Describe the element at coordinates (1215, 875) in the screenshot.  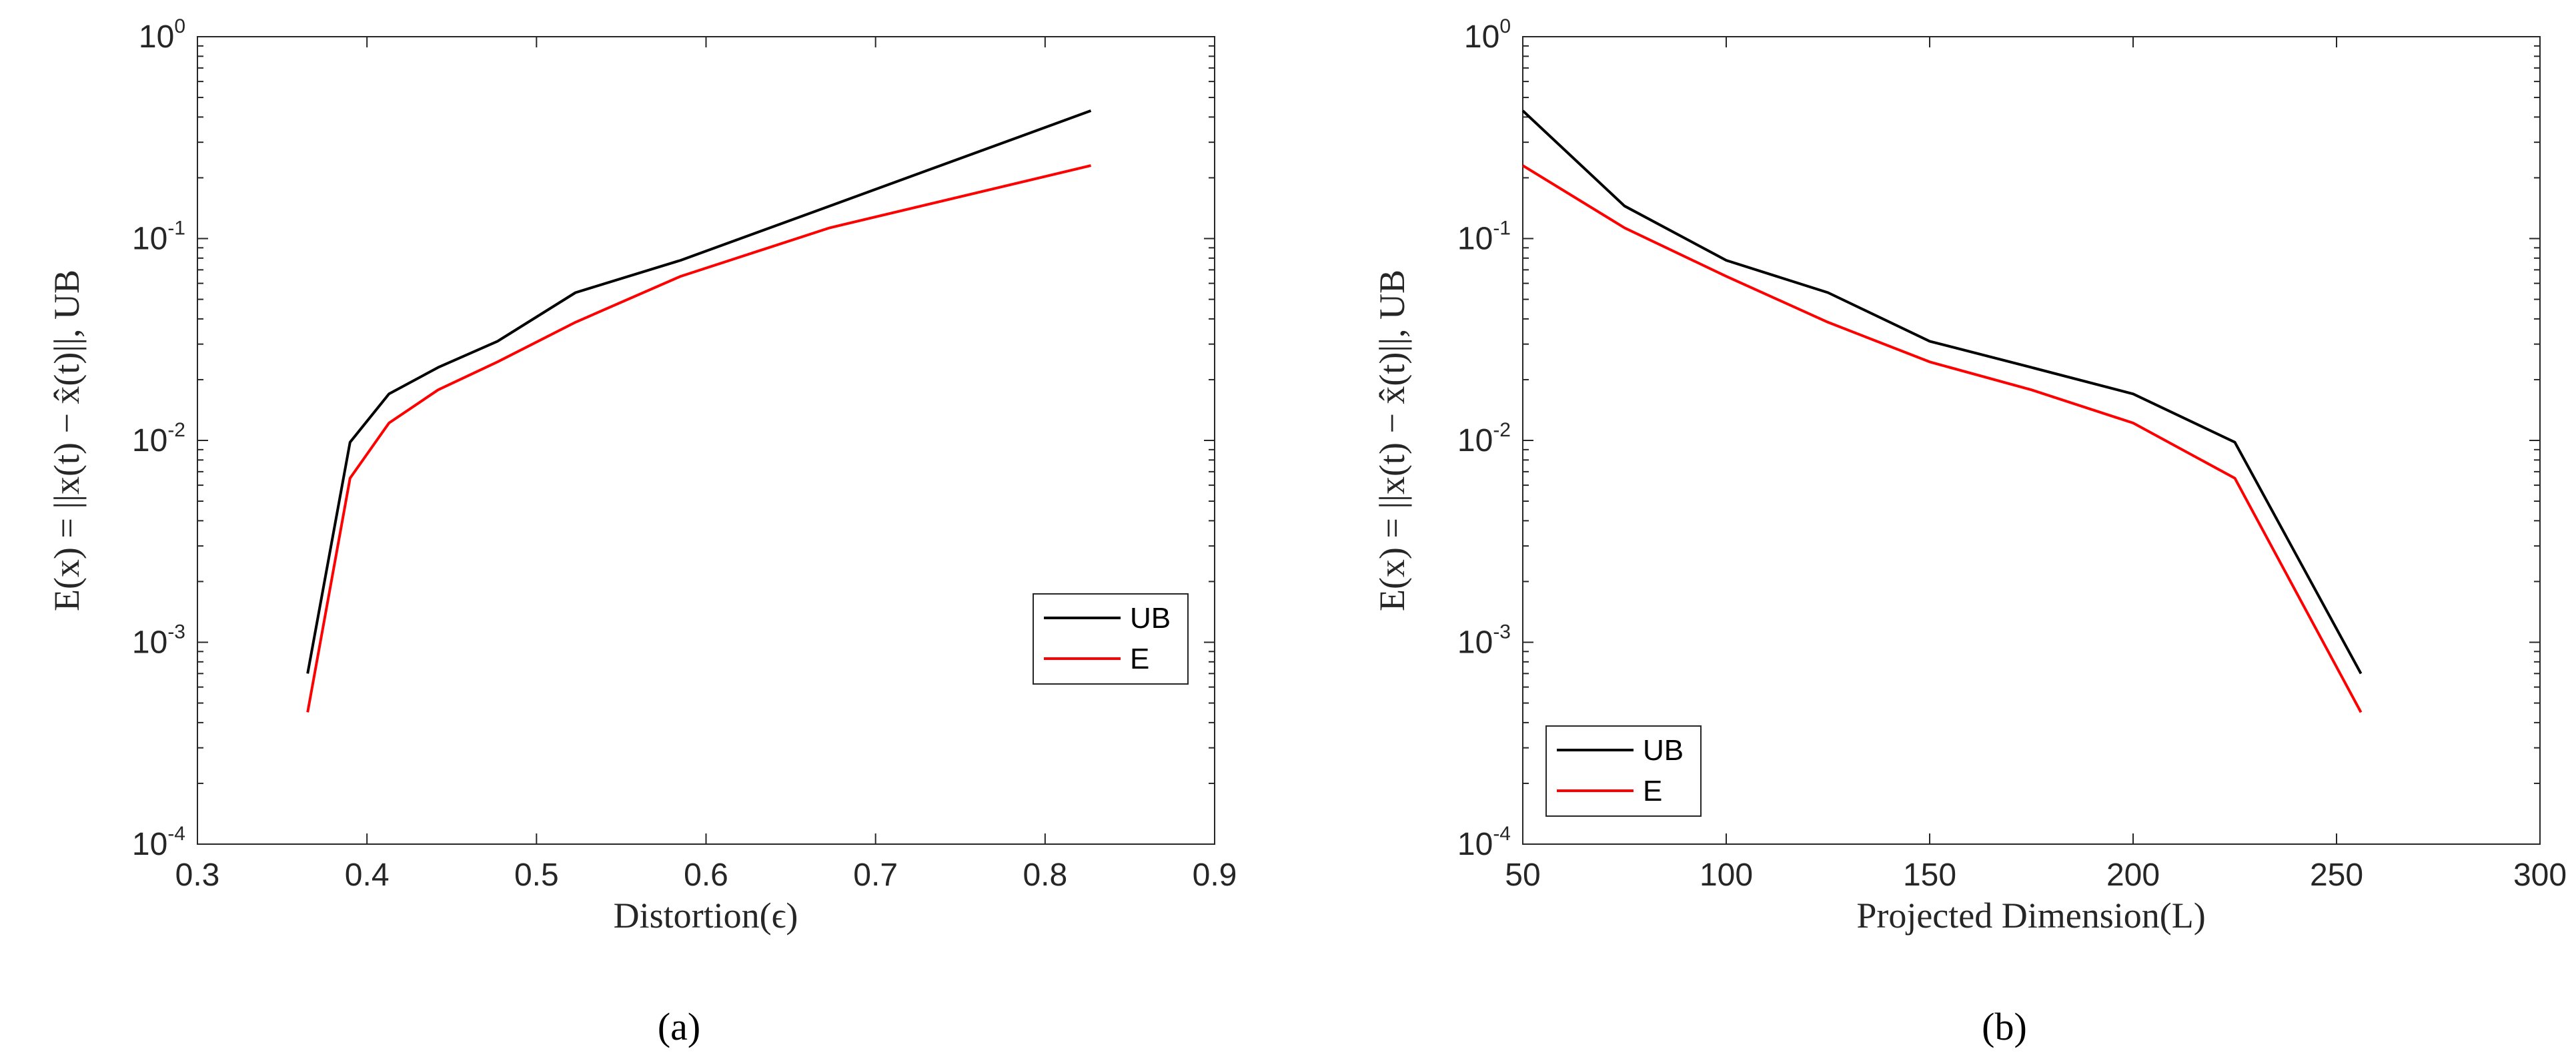
I see `x-tick-label: 0.9` at that location.